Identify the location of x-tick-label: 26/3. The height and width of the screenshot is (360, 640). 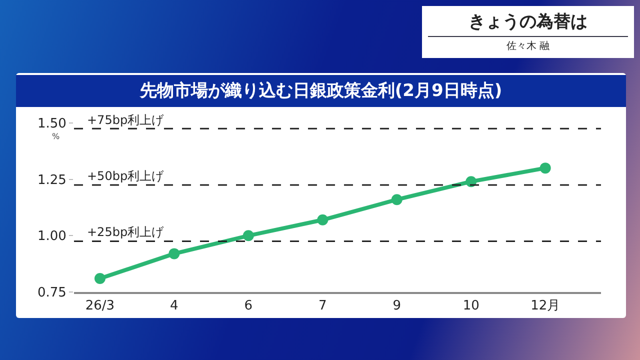
(100, 306).